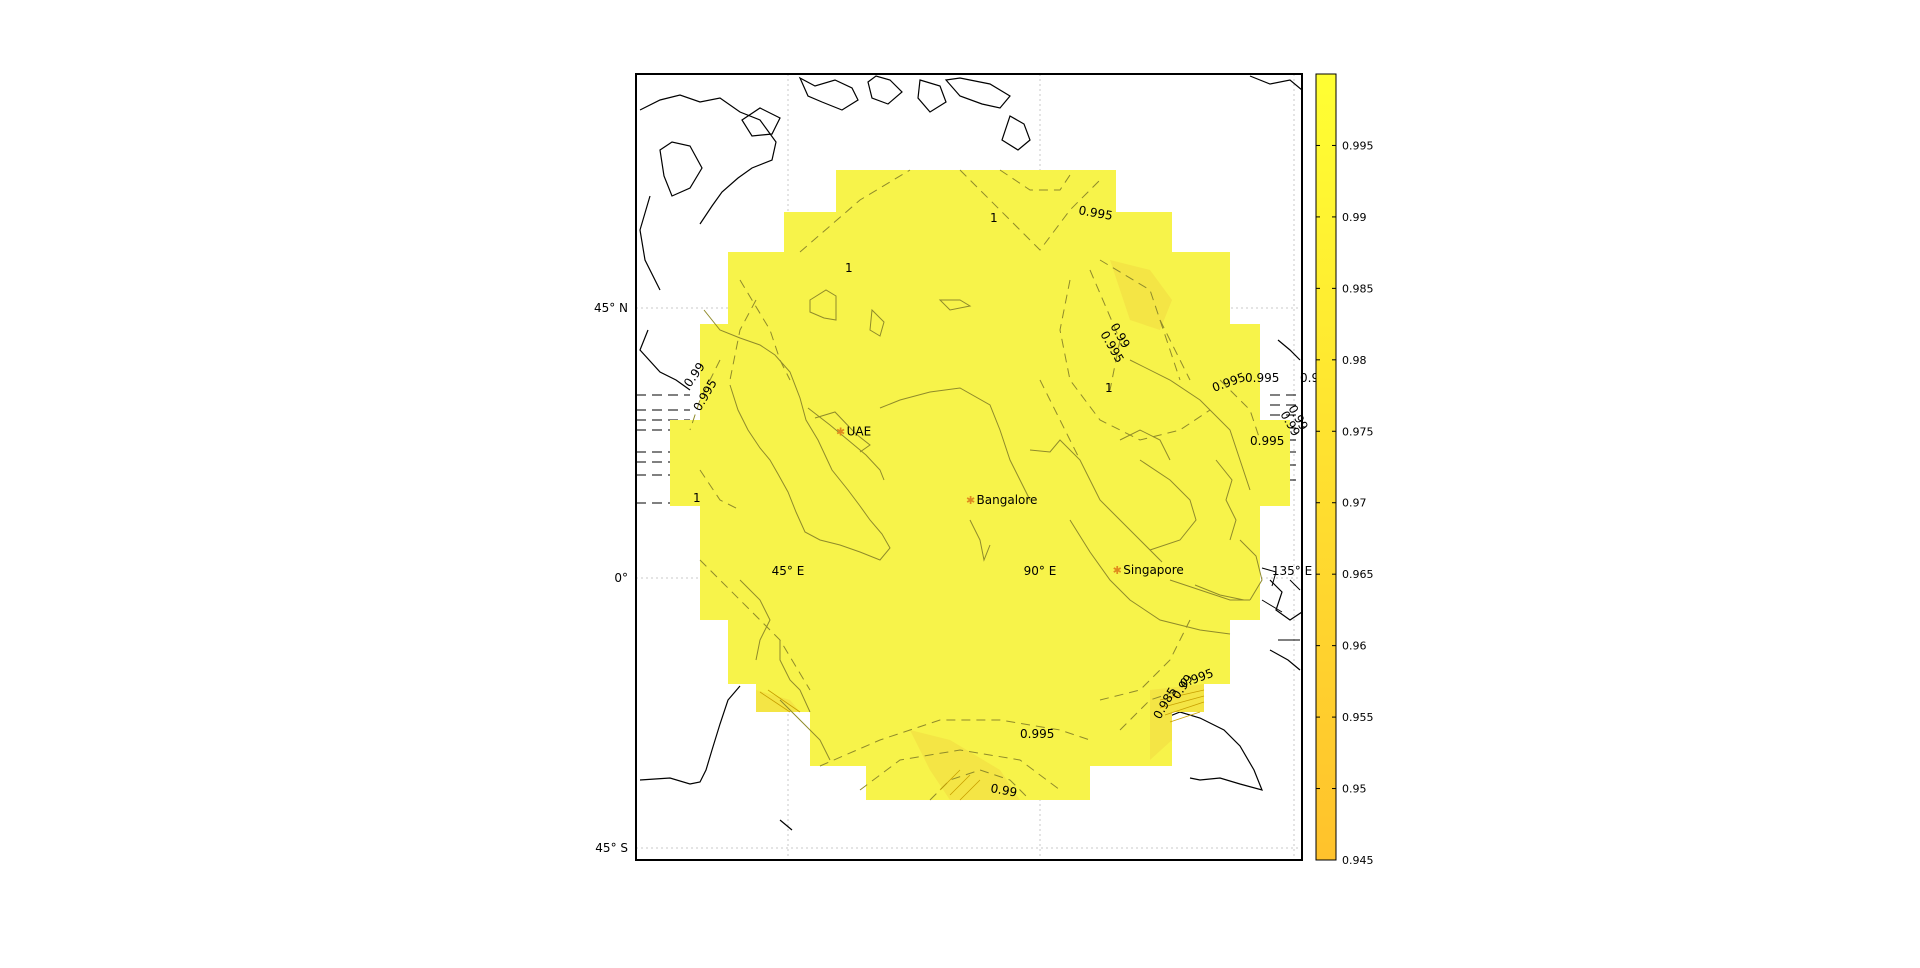  I want to click on longitude-labels: 45° E 90° E 135° E, so click(1042, 571).